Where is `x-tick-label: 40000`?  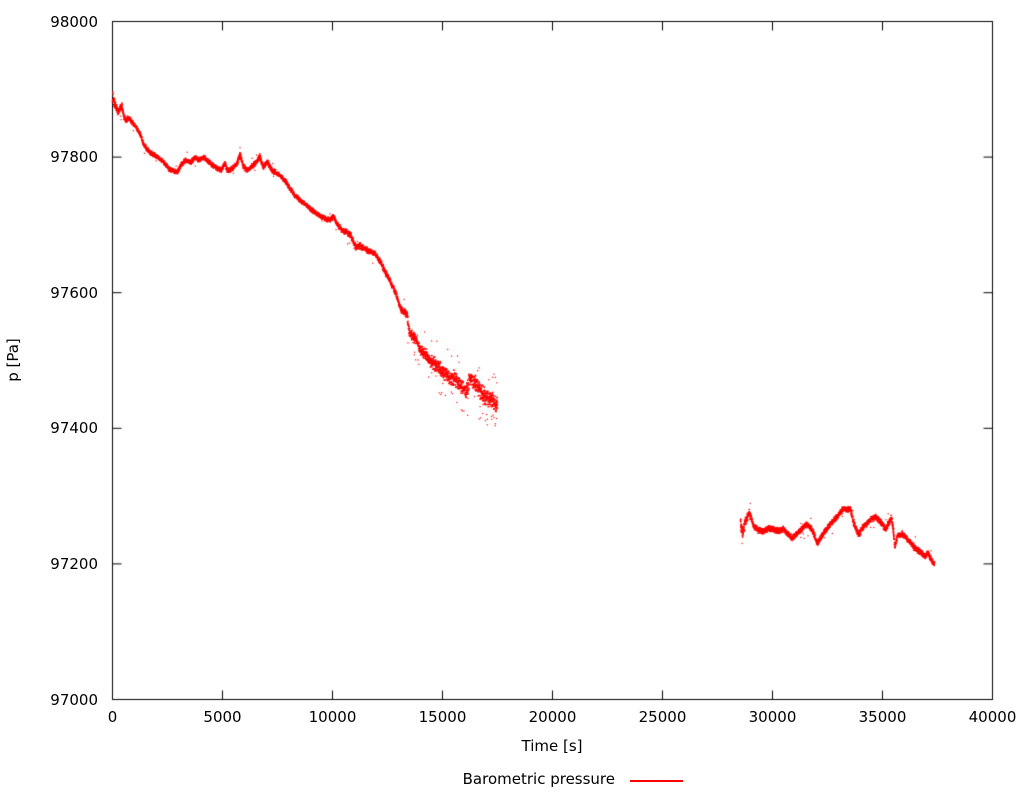
x-tick-label: 40000 is located at coordinates (992, 717).